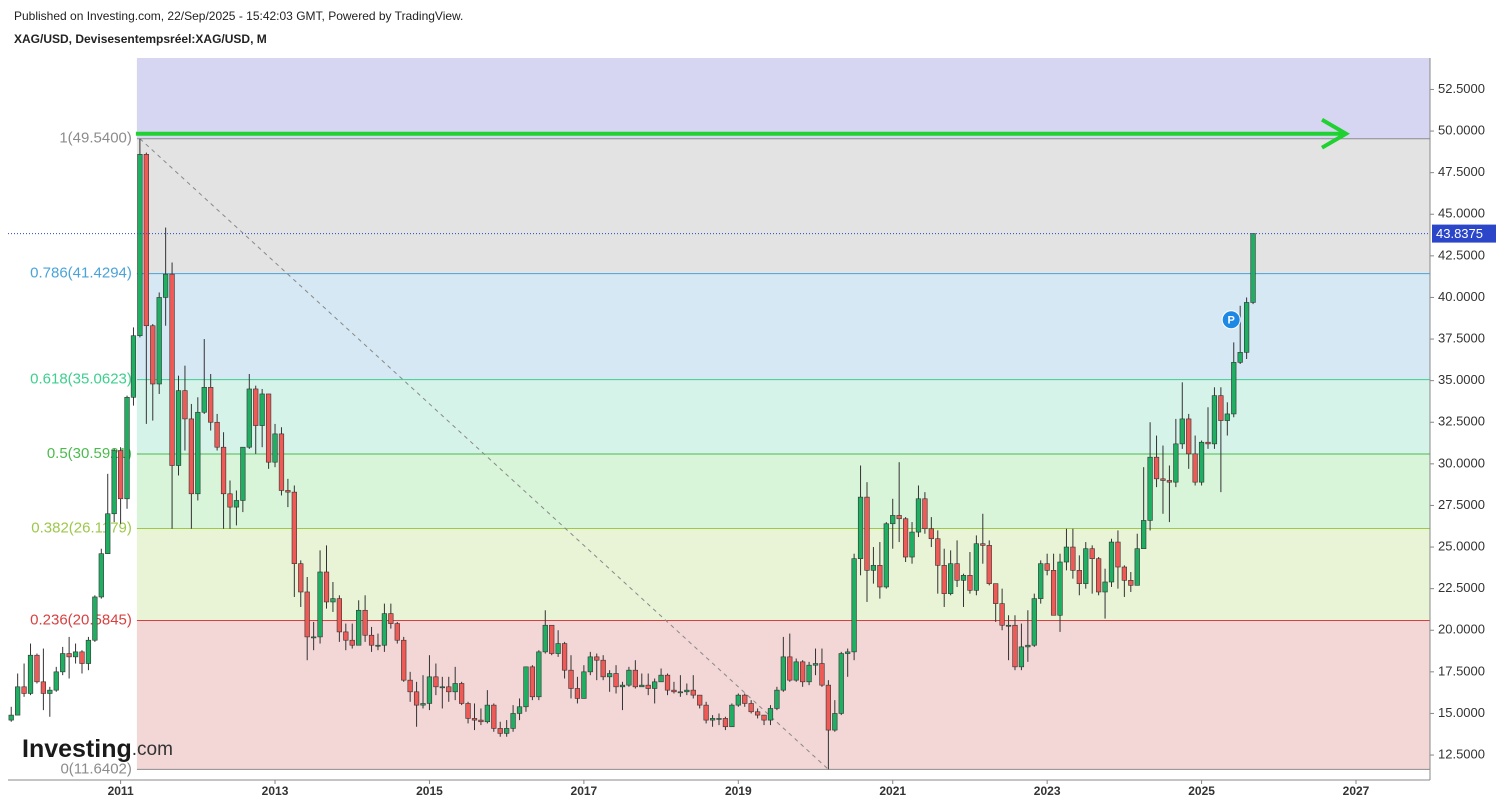 The image size is (1500, 812). I want to click on y-tick-label: 47.5000, so click(1461, 171).